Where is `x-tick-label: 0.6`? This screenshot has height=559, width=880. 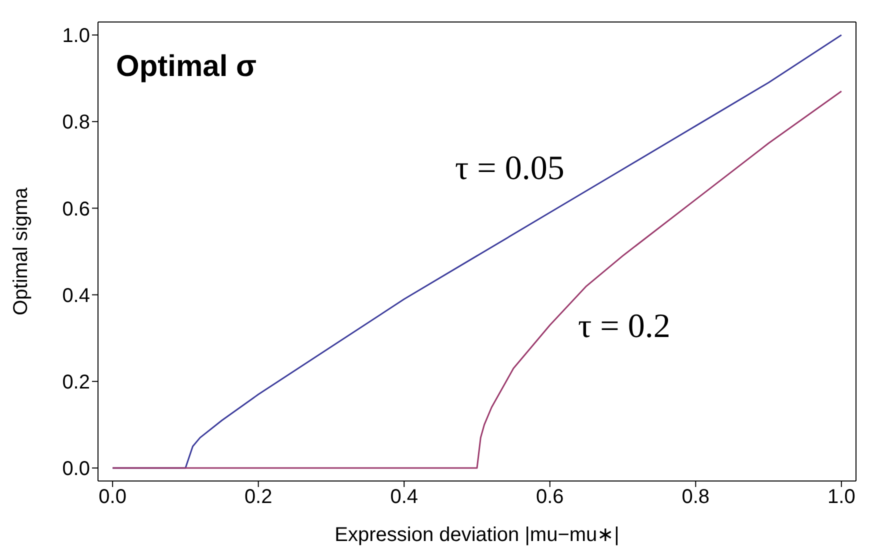 x-tick-label: 0.6 is located at coordinates (550, 497).